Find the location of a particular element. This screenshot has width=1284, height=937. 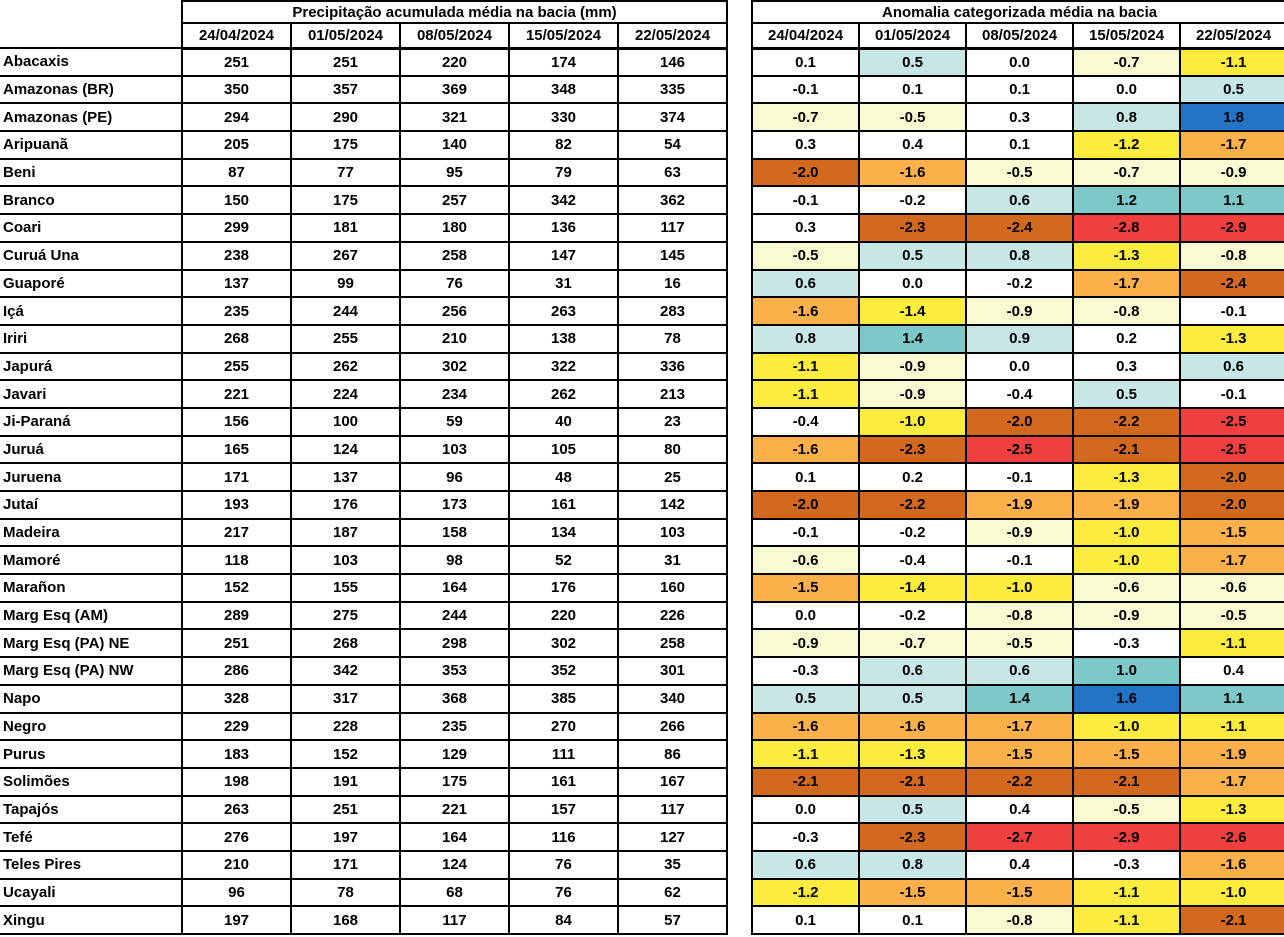

anomaly-cell: -0.5 is located at coordinates (1020, 643).